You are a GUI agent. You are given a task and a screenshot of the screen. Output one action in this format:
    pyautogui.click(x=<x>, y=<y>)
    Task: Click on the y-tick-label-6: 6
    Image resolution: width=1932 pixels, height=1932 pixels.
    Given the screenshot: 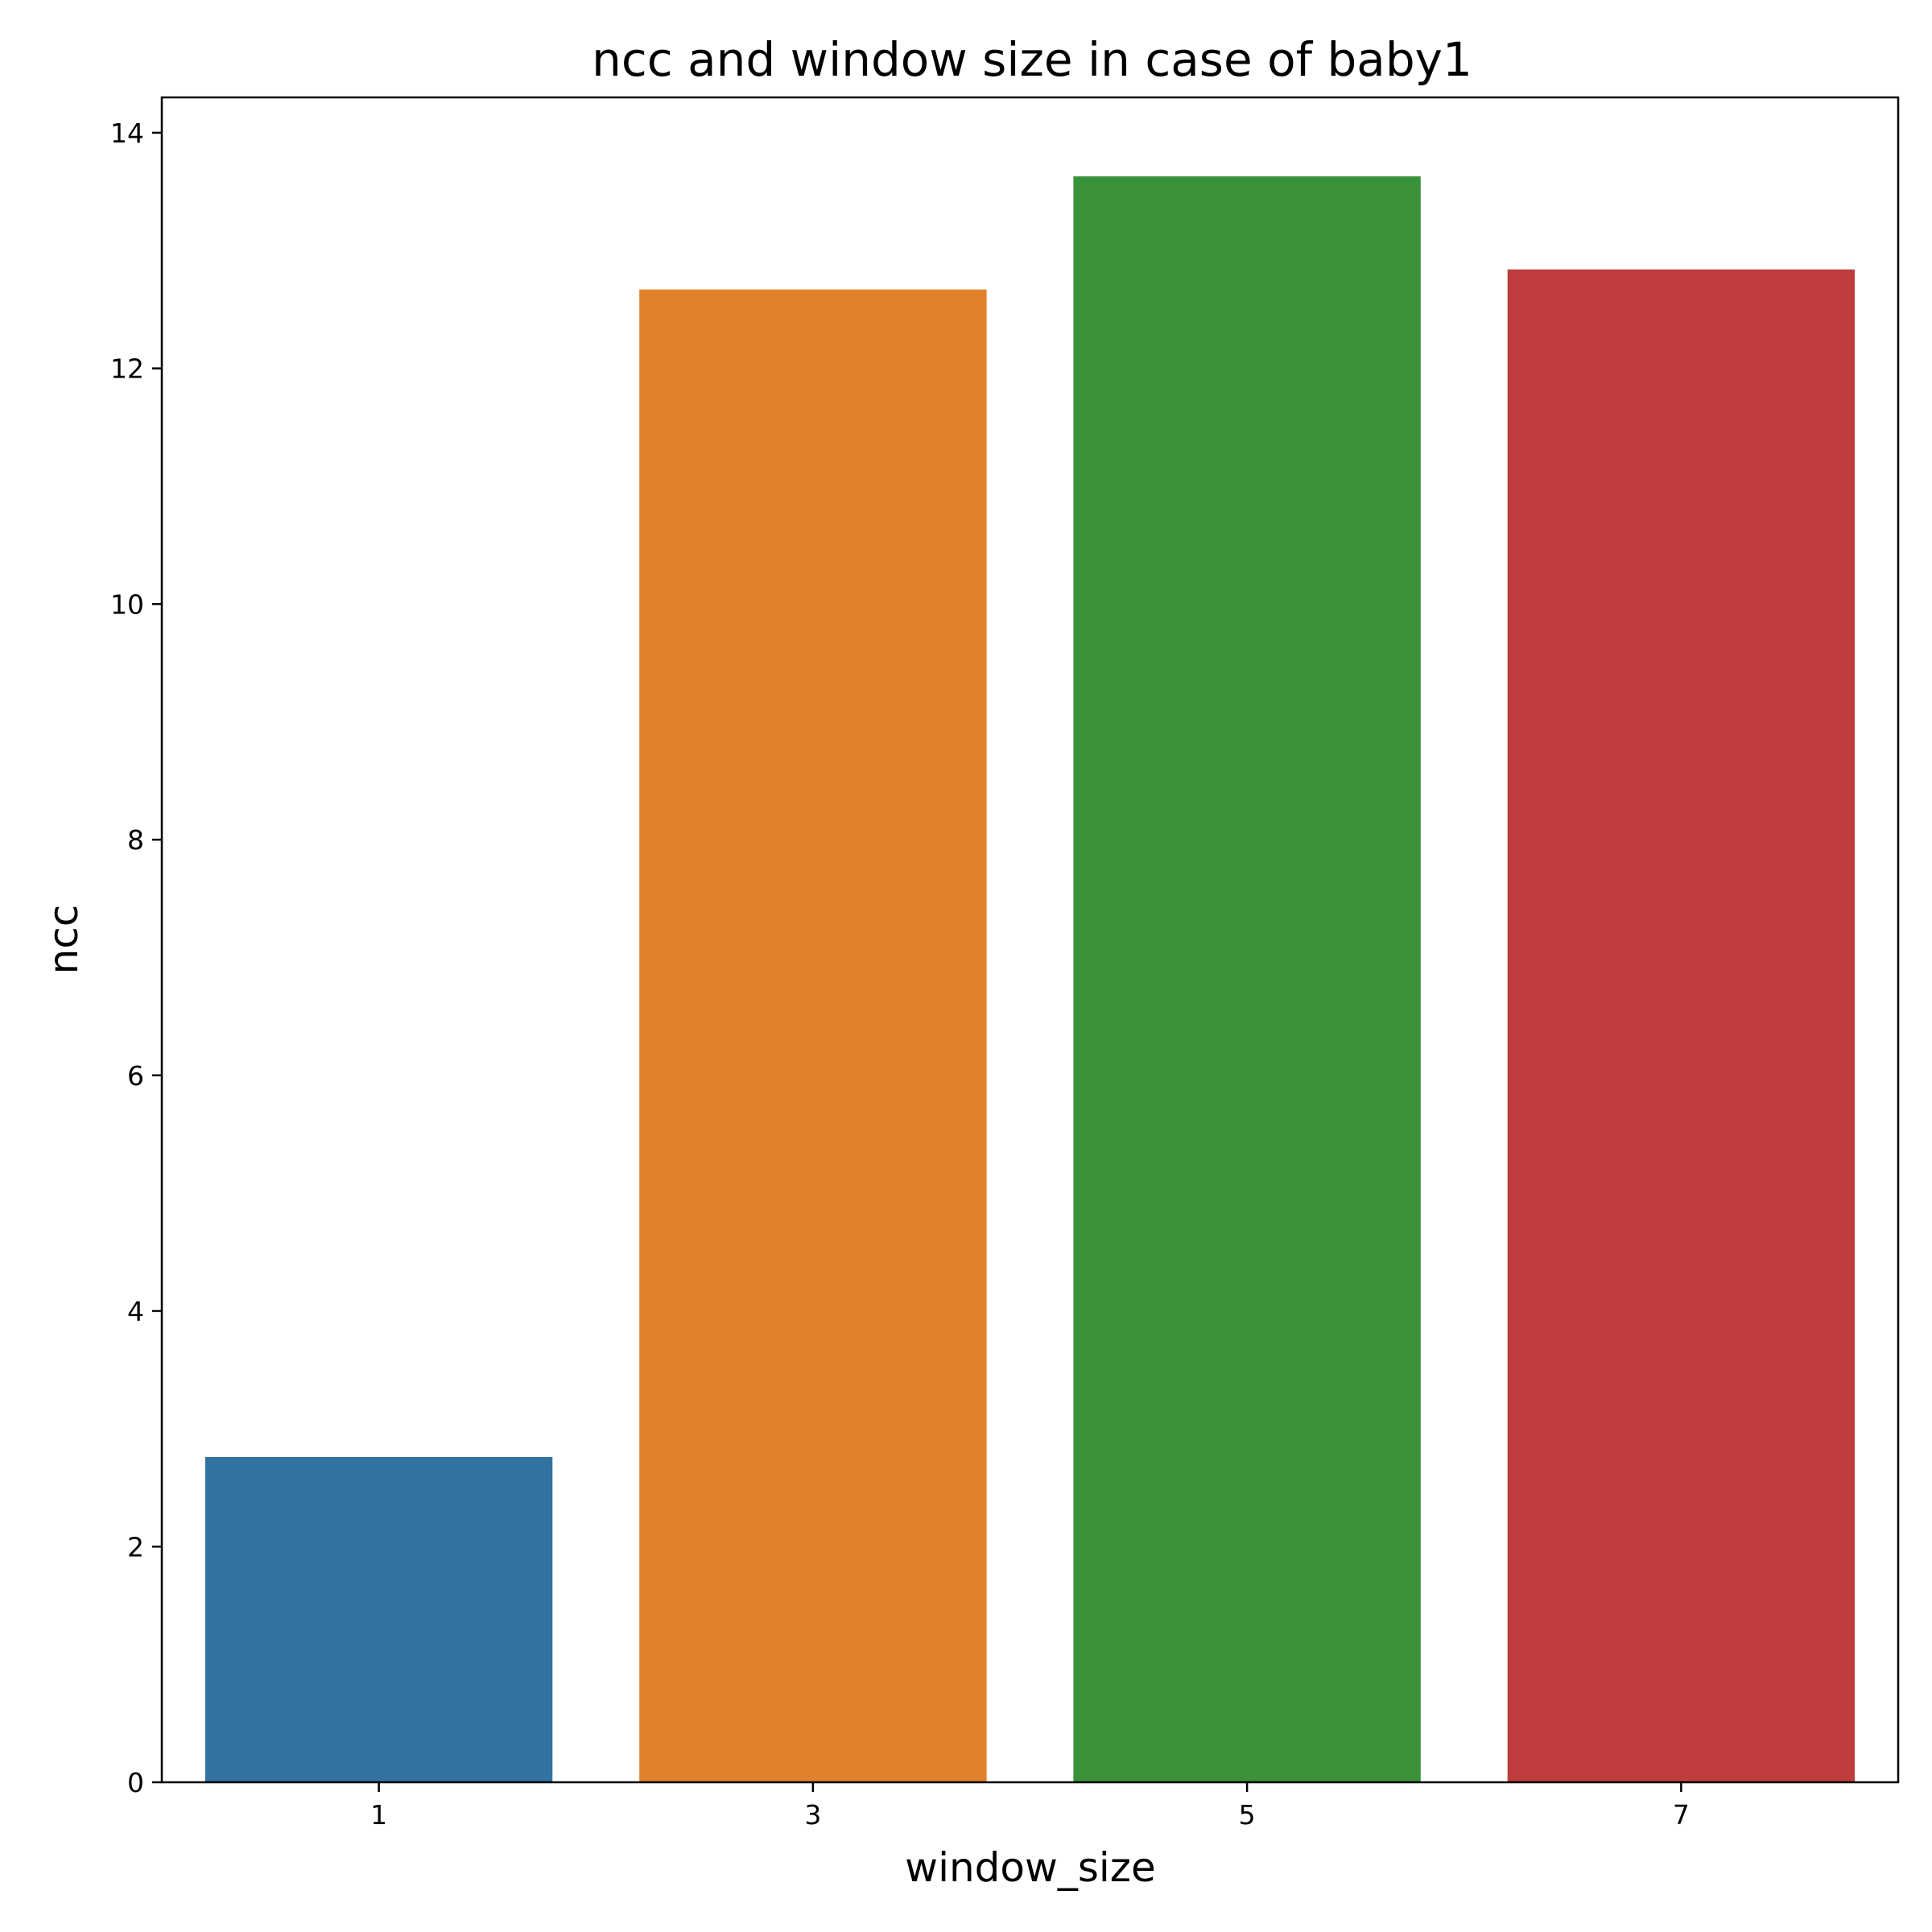 What is the action you would take?
    pyautogui.click(x=135, y=1076)
    